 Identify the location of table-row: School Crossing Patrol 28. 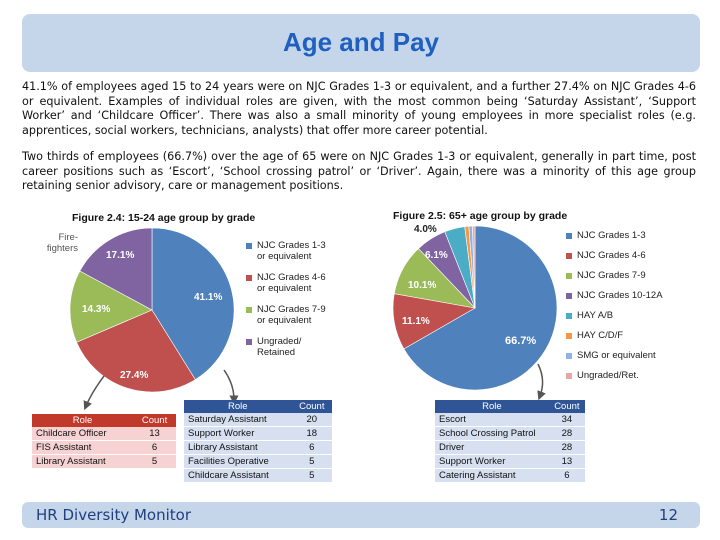
(510, 433).